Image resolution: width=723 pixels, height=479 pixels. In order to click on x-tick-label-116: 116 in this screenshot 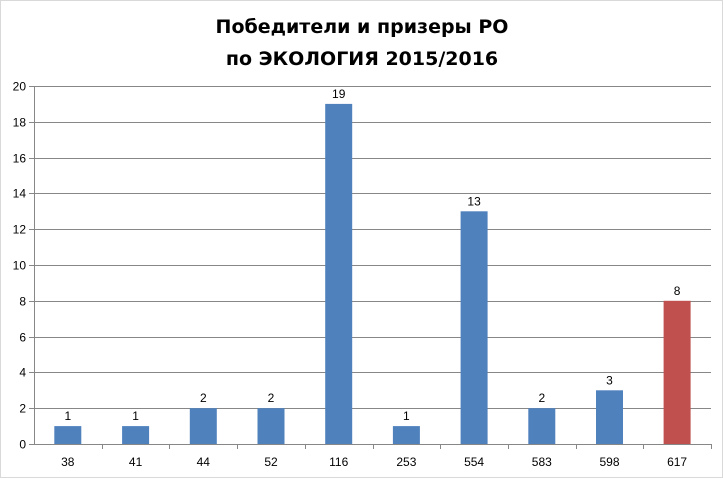, I will do `click(338, 462)`.